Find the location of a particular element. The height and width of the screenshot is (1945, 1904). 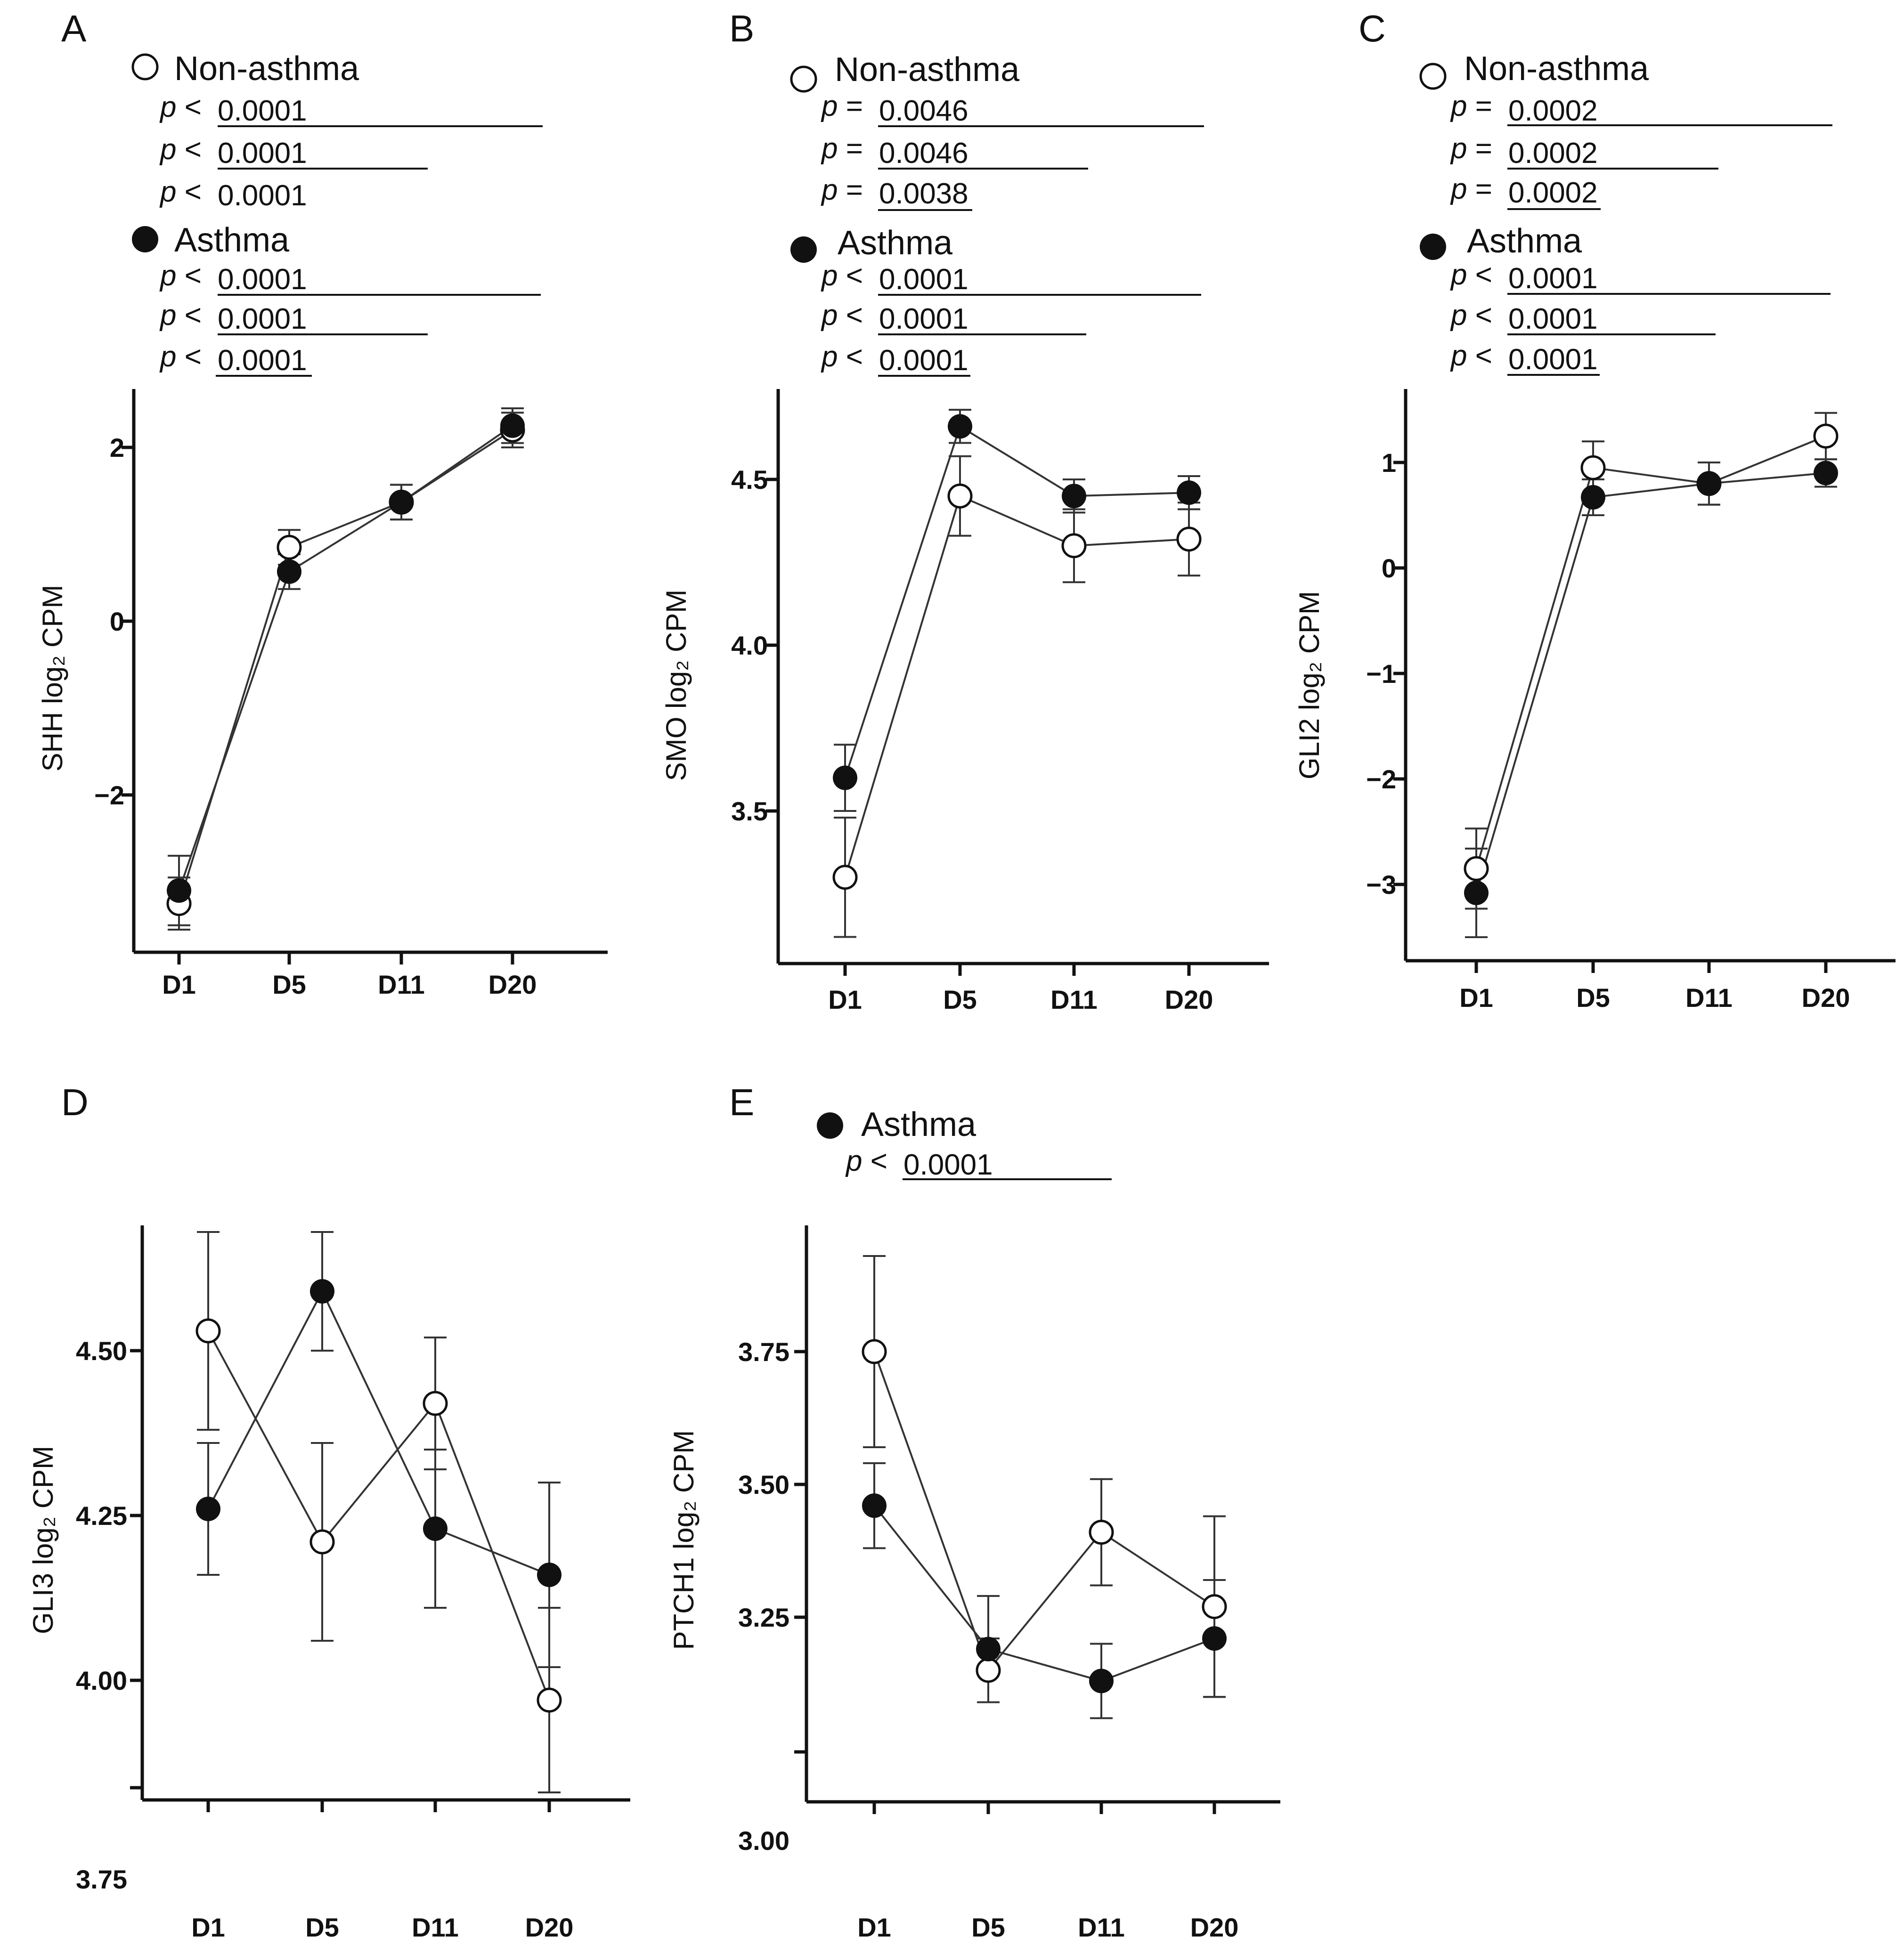

plot-area-b: 4.5 4.0 3.5 D1 D5 D11 D20 is located at coordinates (972, 711).